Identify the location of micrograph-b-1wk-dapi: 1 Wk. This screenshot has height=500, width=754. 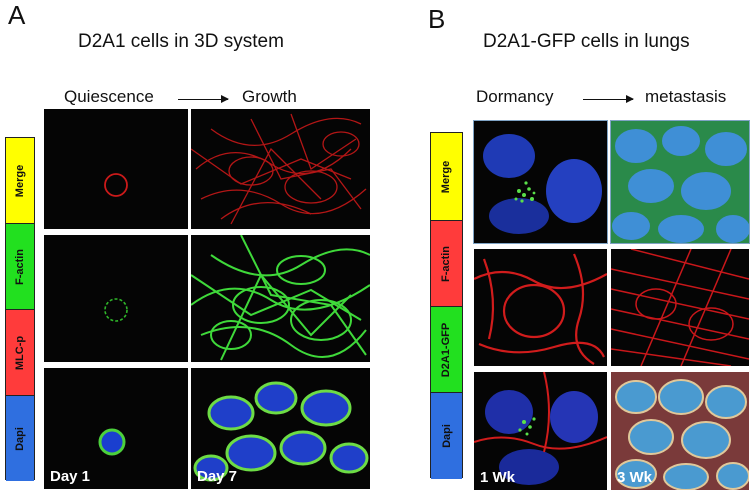
(540, 431).